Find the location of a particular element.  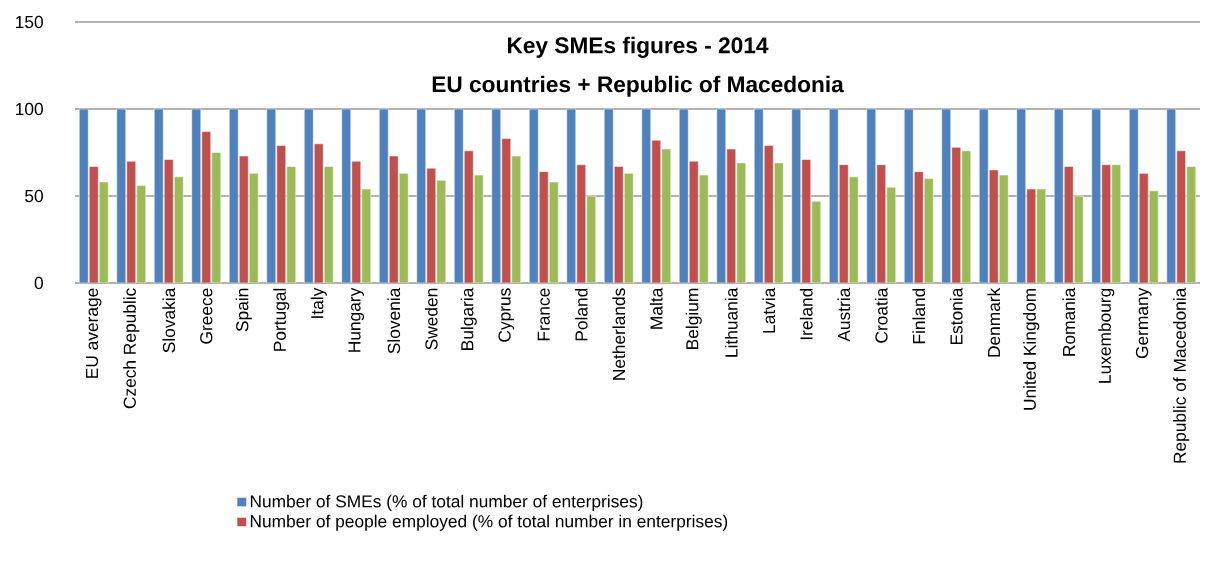

x-tick-label: Netherlands is located at coordinates (619, 334).